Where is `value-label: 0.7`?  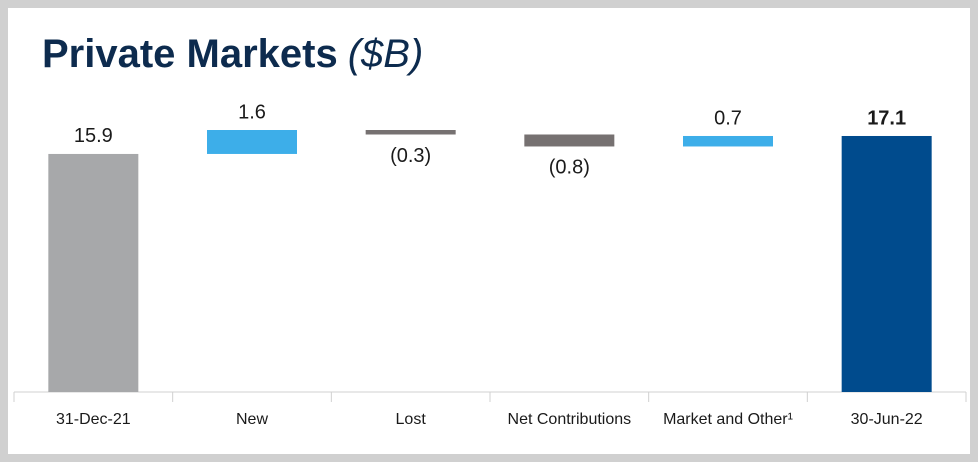 value-label: 0.7 is located at coordinates (728, 118).